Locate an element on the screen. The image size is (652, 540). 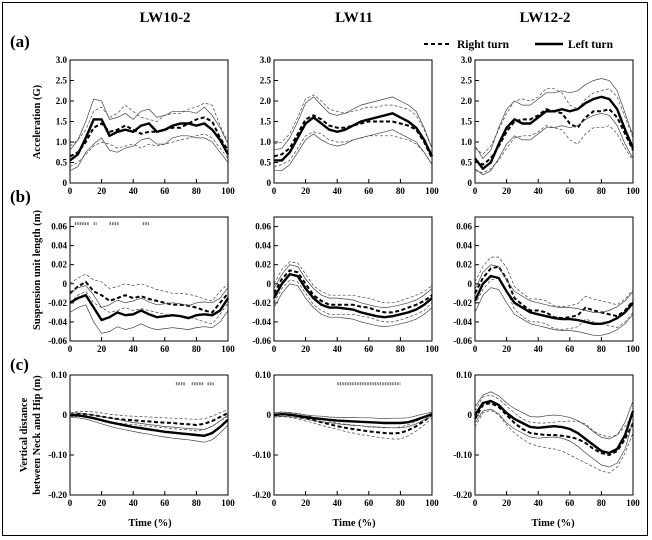
xlabel-col-2: Time (%) is located at coordinates (354, 523).